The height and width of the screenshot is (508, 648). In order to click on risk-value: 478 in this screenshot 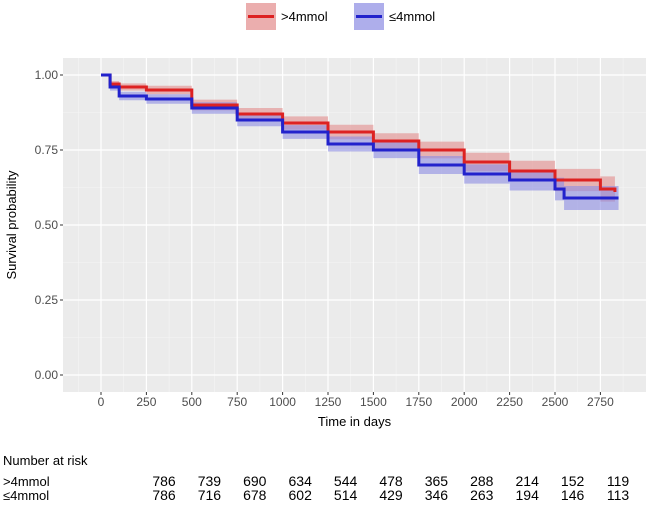, I will do `click(391, 481)`.